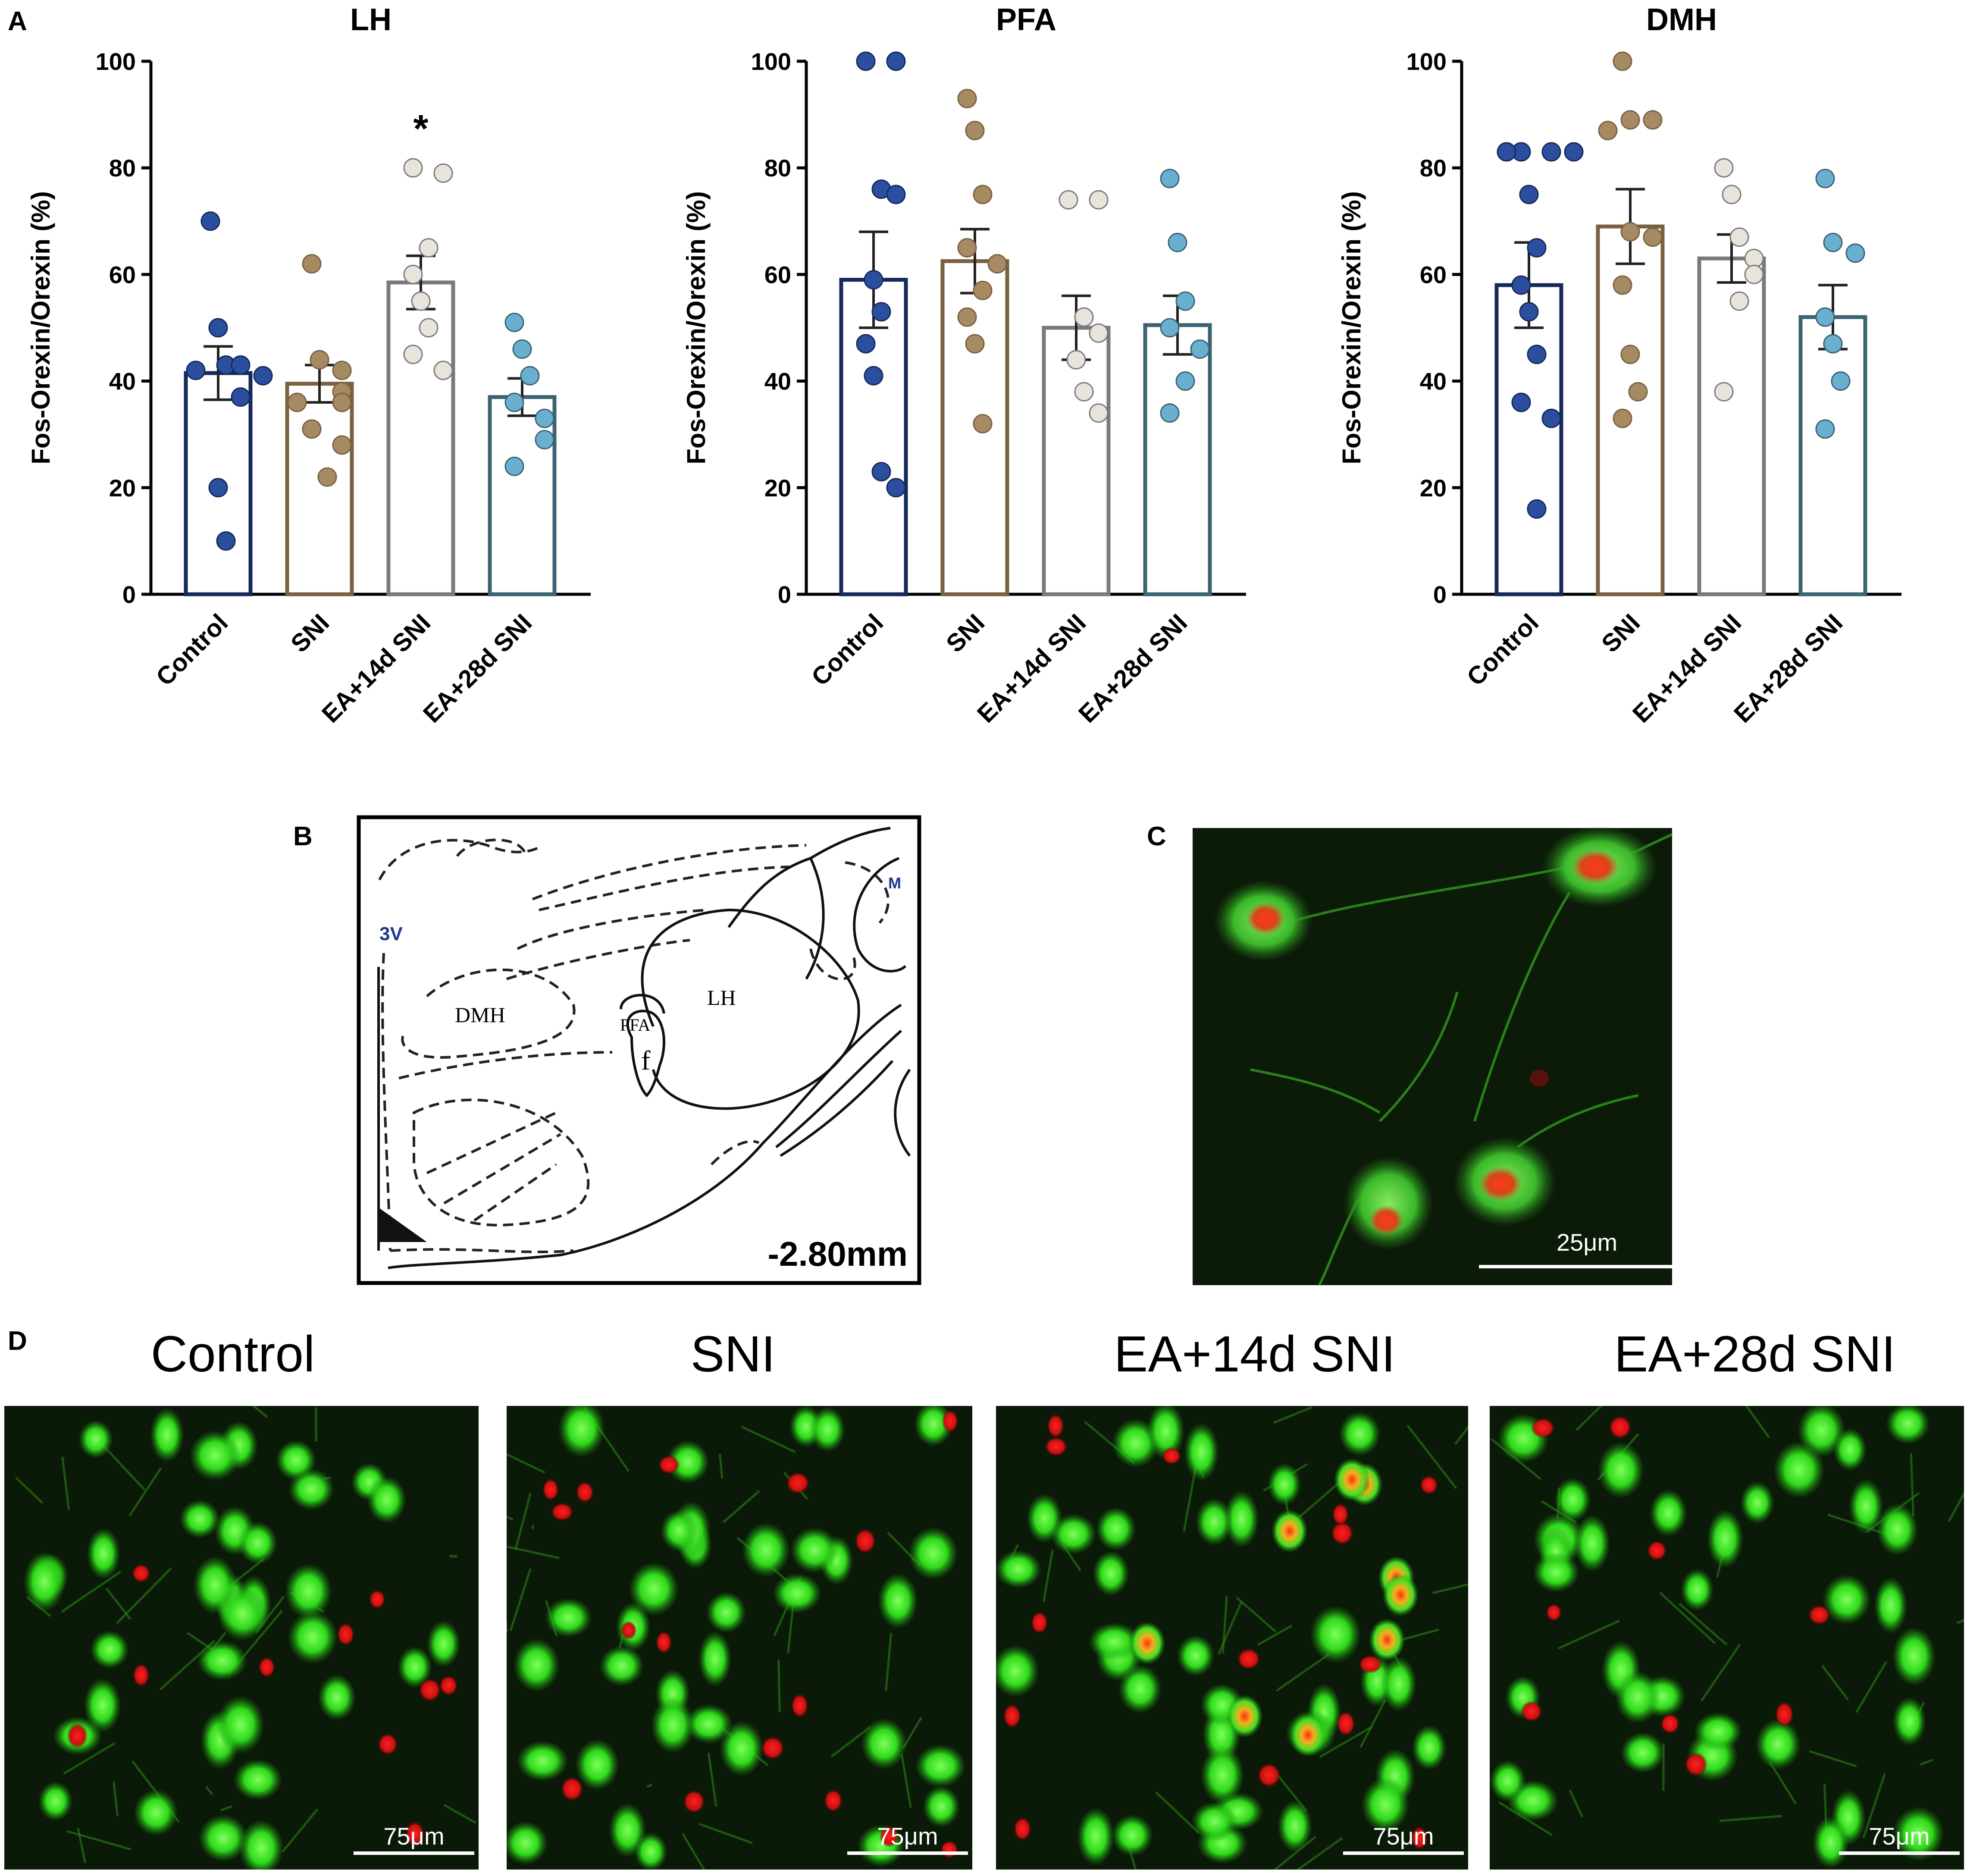 This screenshot has height=1876, width=1967. Describe the element at coordinates (639, 1050) in the screenshot. I see `atlas-diagram: 3V M DMH PFA LH f -2.80mm` at that location.